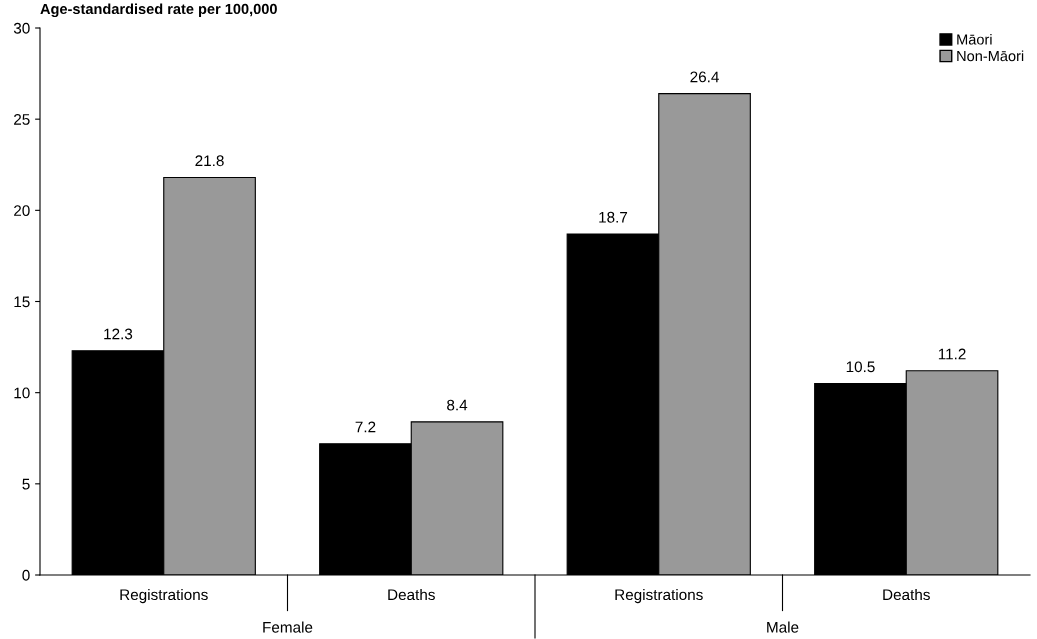 The image size is (1037, 639). What do you see at coordinates (457, 405) in the screenshot?
I see `data-label: 8.4` at bounding box center [457, 405].